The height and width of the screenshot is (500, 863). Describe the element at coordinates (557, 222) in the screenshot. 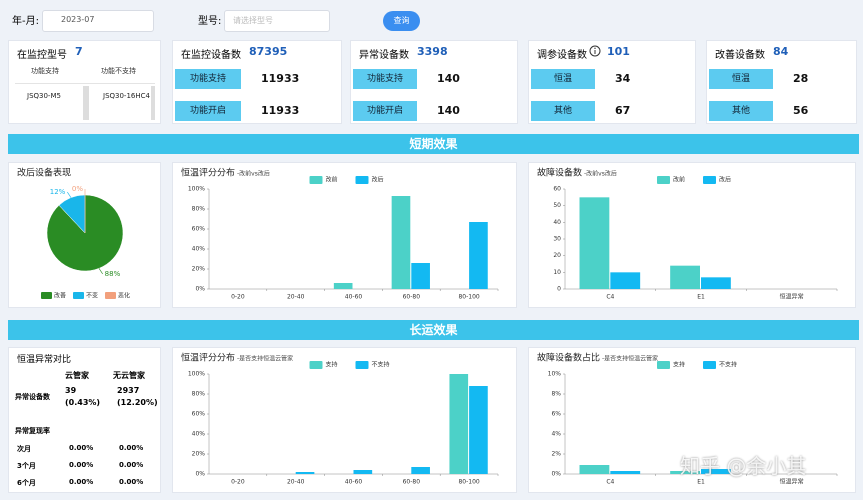

I see `y-tick-label: 40` at that location.